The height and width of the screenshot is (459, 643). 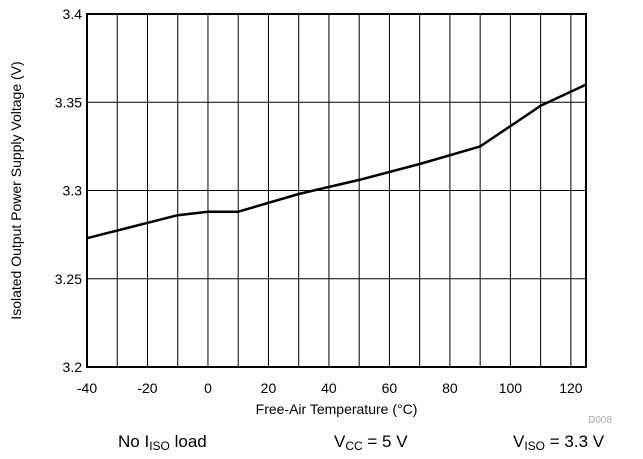 What do you see at coordinates (73, 191) in the screenshot?
I see `y-tick-label: 3.3` at bounding box center [73, 191].